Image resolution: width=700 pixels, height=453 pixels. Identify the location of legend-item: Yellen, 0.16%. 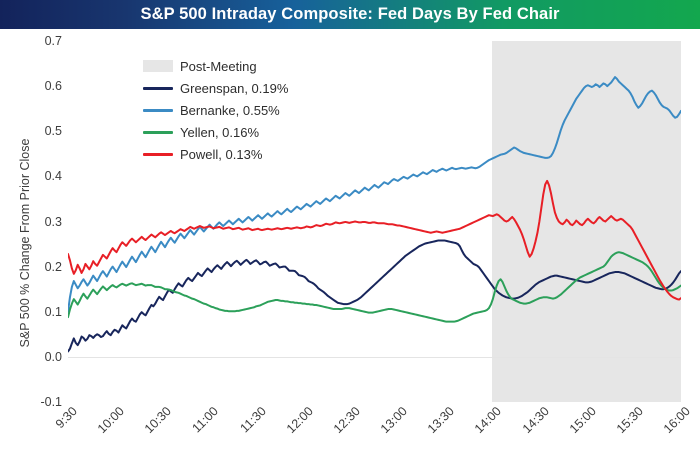
(248, 132).